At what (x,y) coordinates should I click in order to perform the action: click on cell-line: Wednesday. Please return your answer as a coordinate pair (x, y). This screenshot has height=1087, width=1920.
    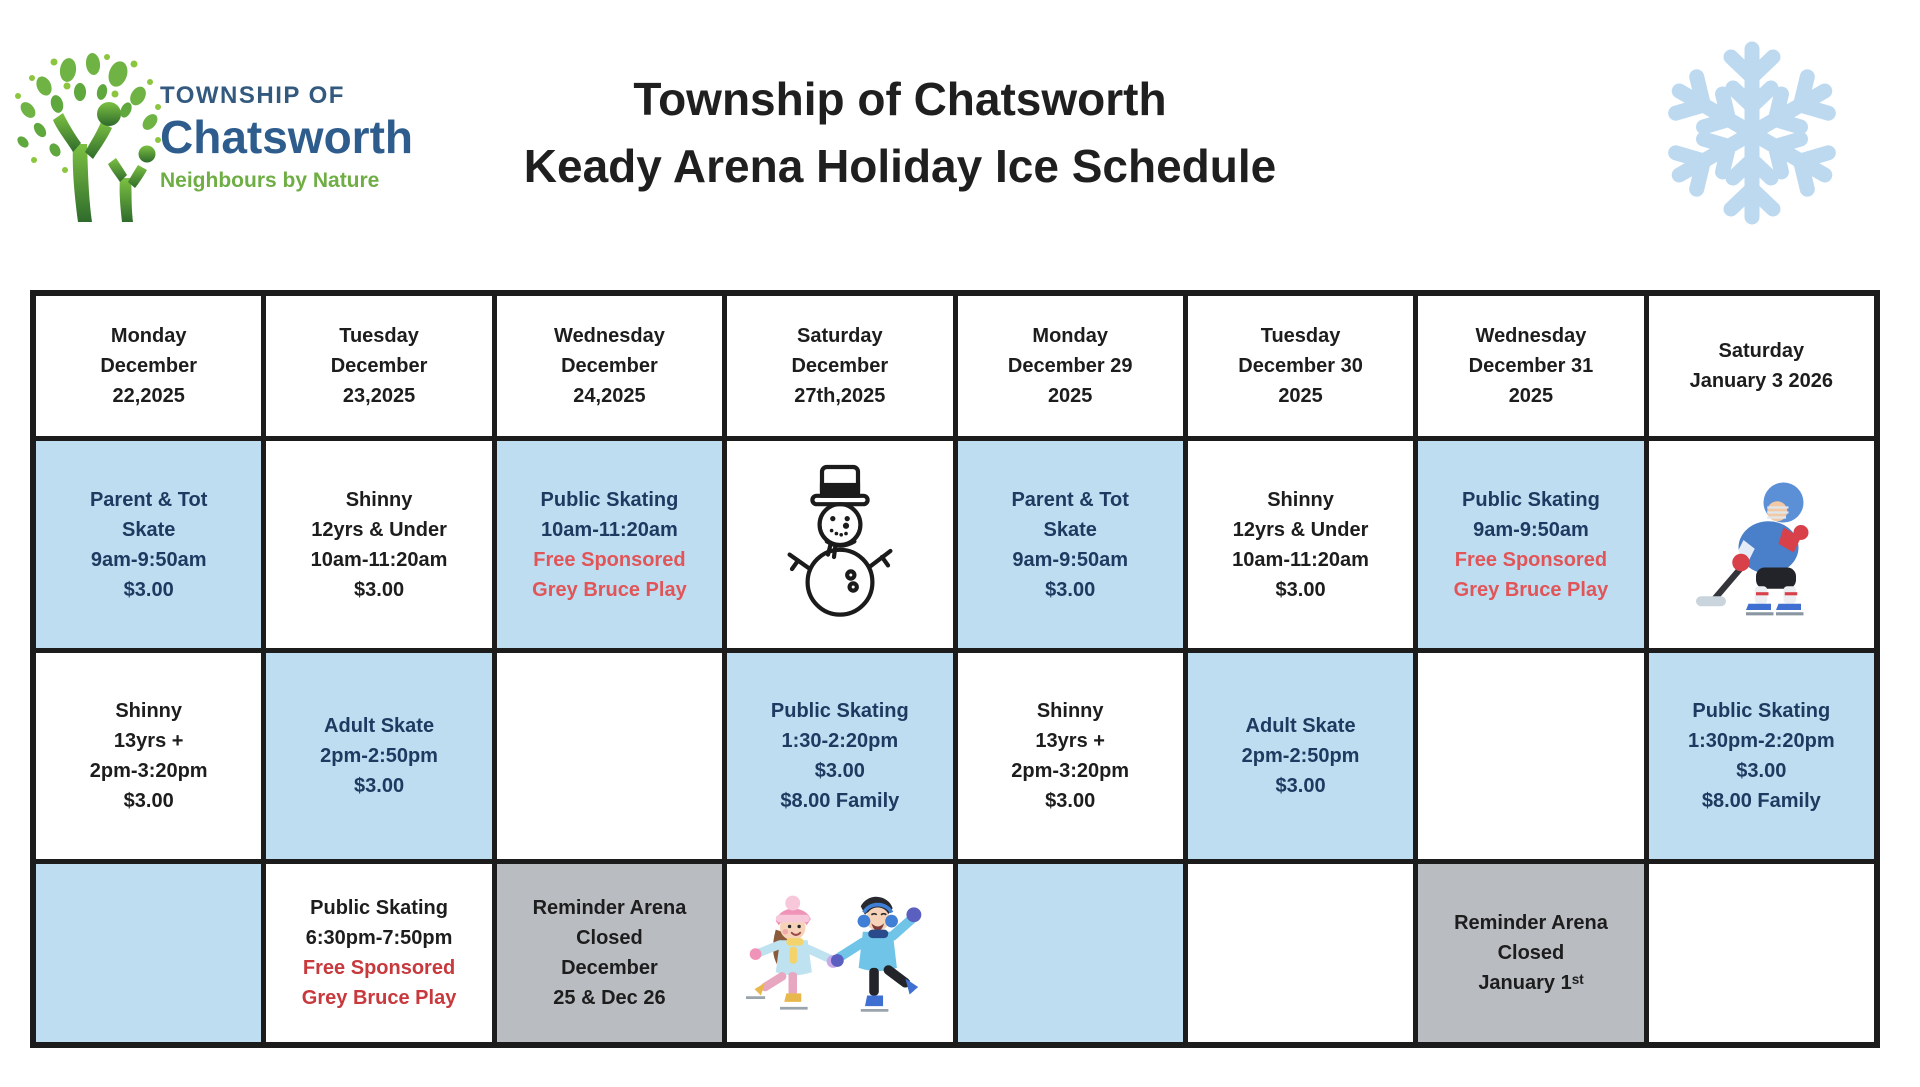
    Looking at the image, I should click on (609, 336).